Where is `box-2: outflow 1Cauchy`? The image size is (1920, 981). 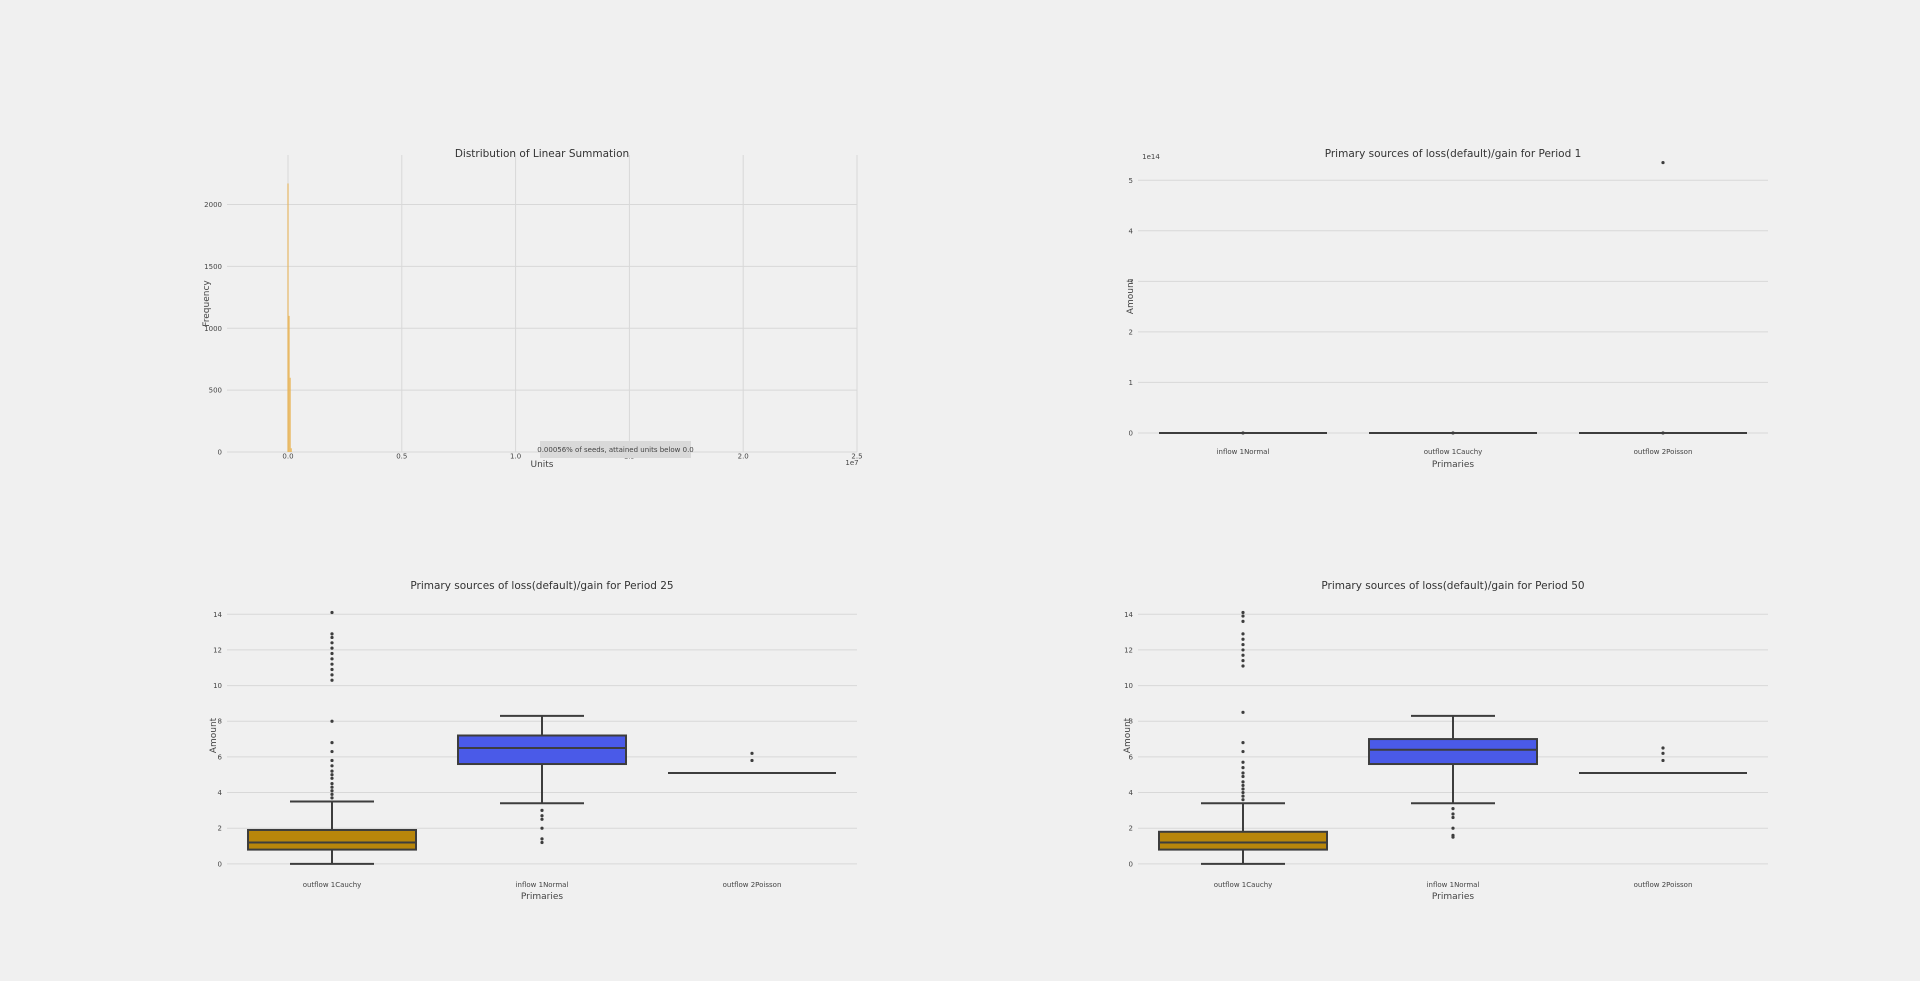
box-2: outflow 1Cauchy is located at coordinates (1453, 443).